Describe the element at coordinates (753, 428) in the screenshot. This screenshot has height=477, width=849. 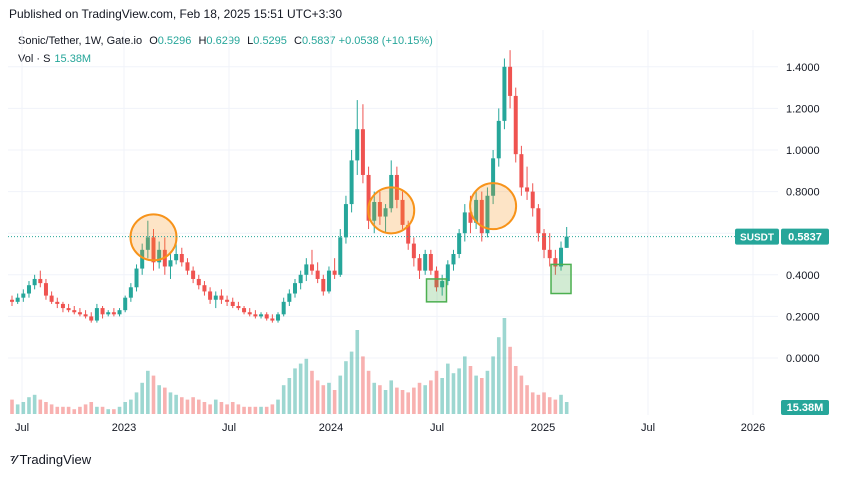
I see `x-axis-tick-label: 2026` at that location.